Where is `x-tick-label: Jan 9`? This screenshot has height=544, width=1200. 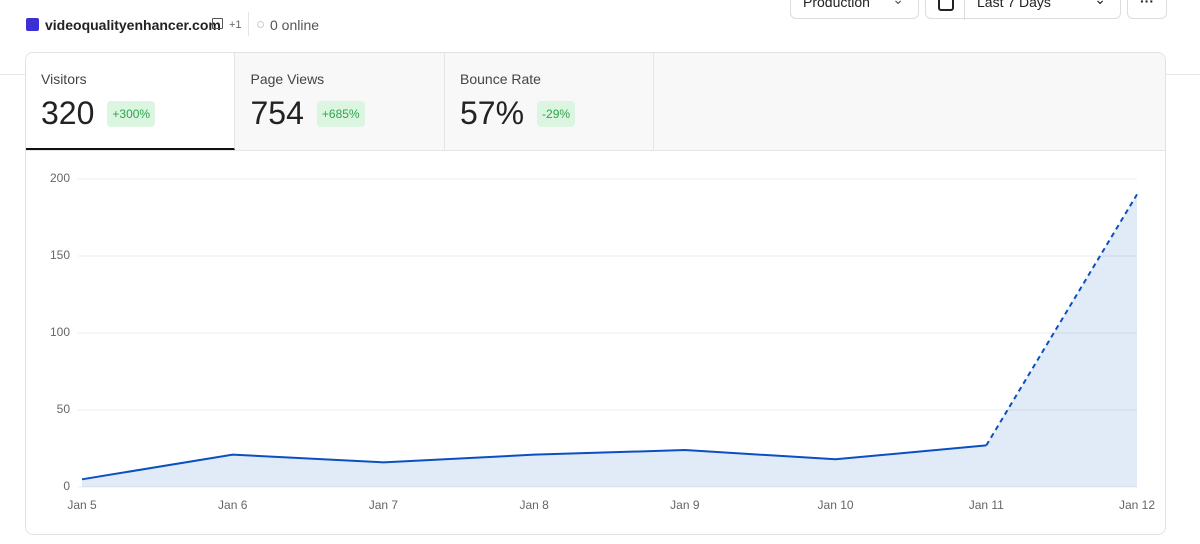
x-tick-label: Jan 9 is located at coordinates (685, 505).